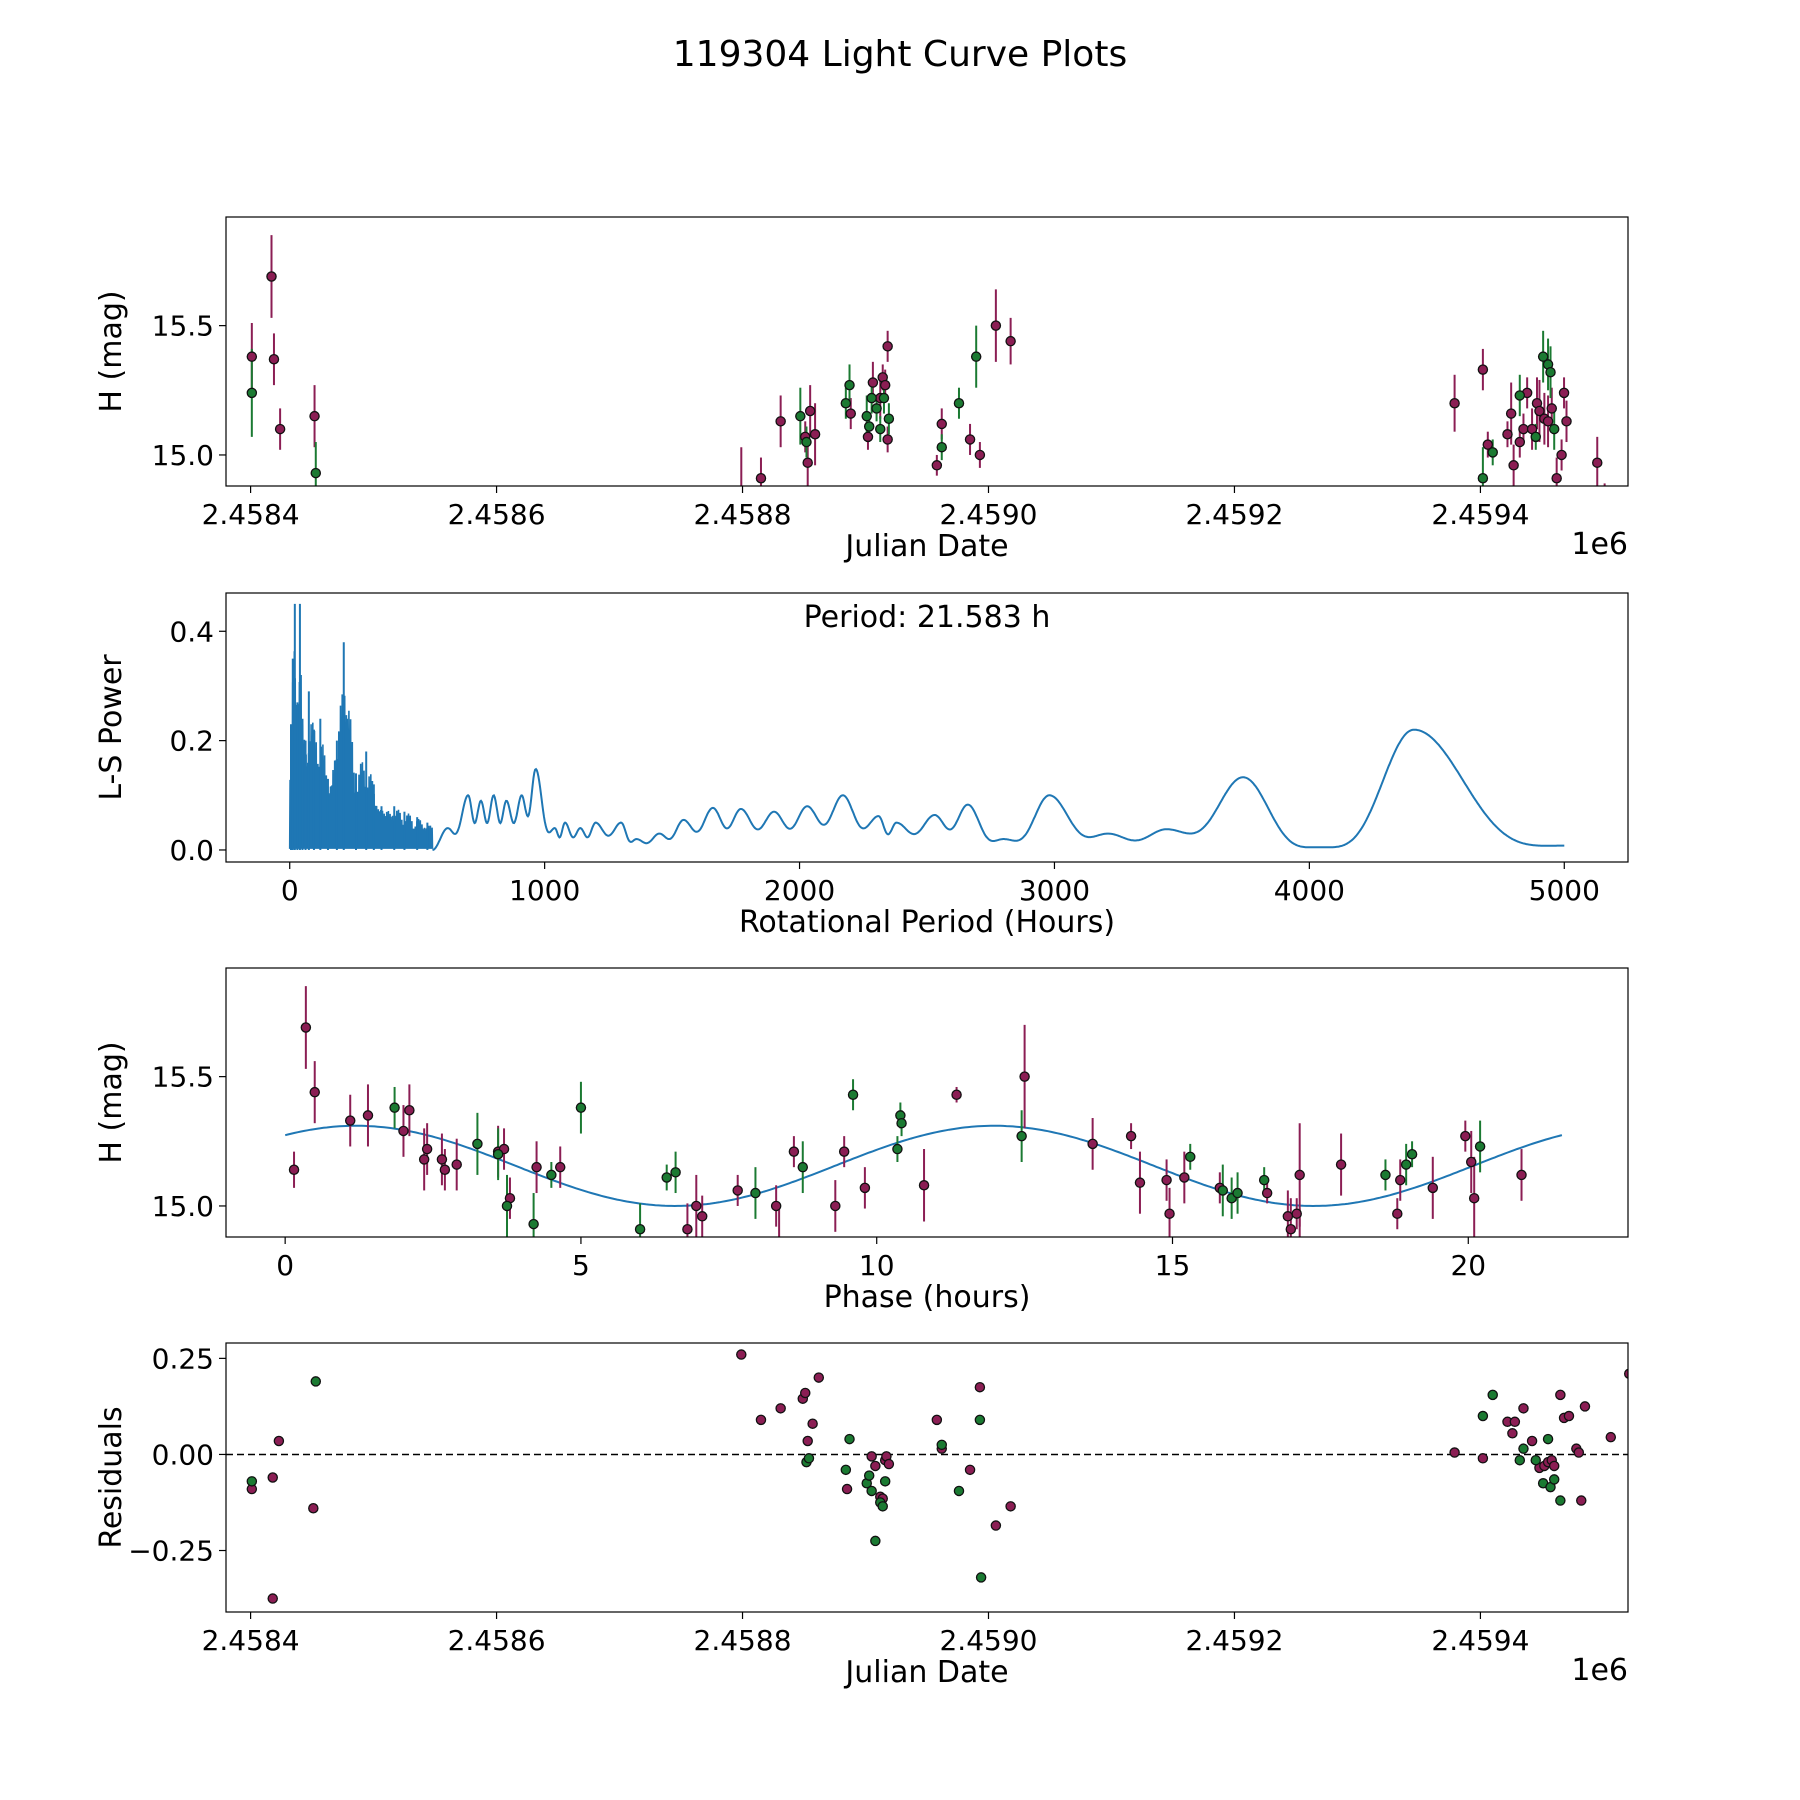 This screenshot has width=1800, height=1800. Describe the element at coordinates (927, 1477) in the screenshot. I see `residuals-frame` at that location.